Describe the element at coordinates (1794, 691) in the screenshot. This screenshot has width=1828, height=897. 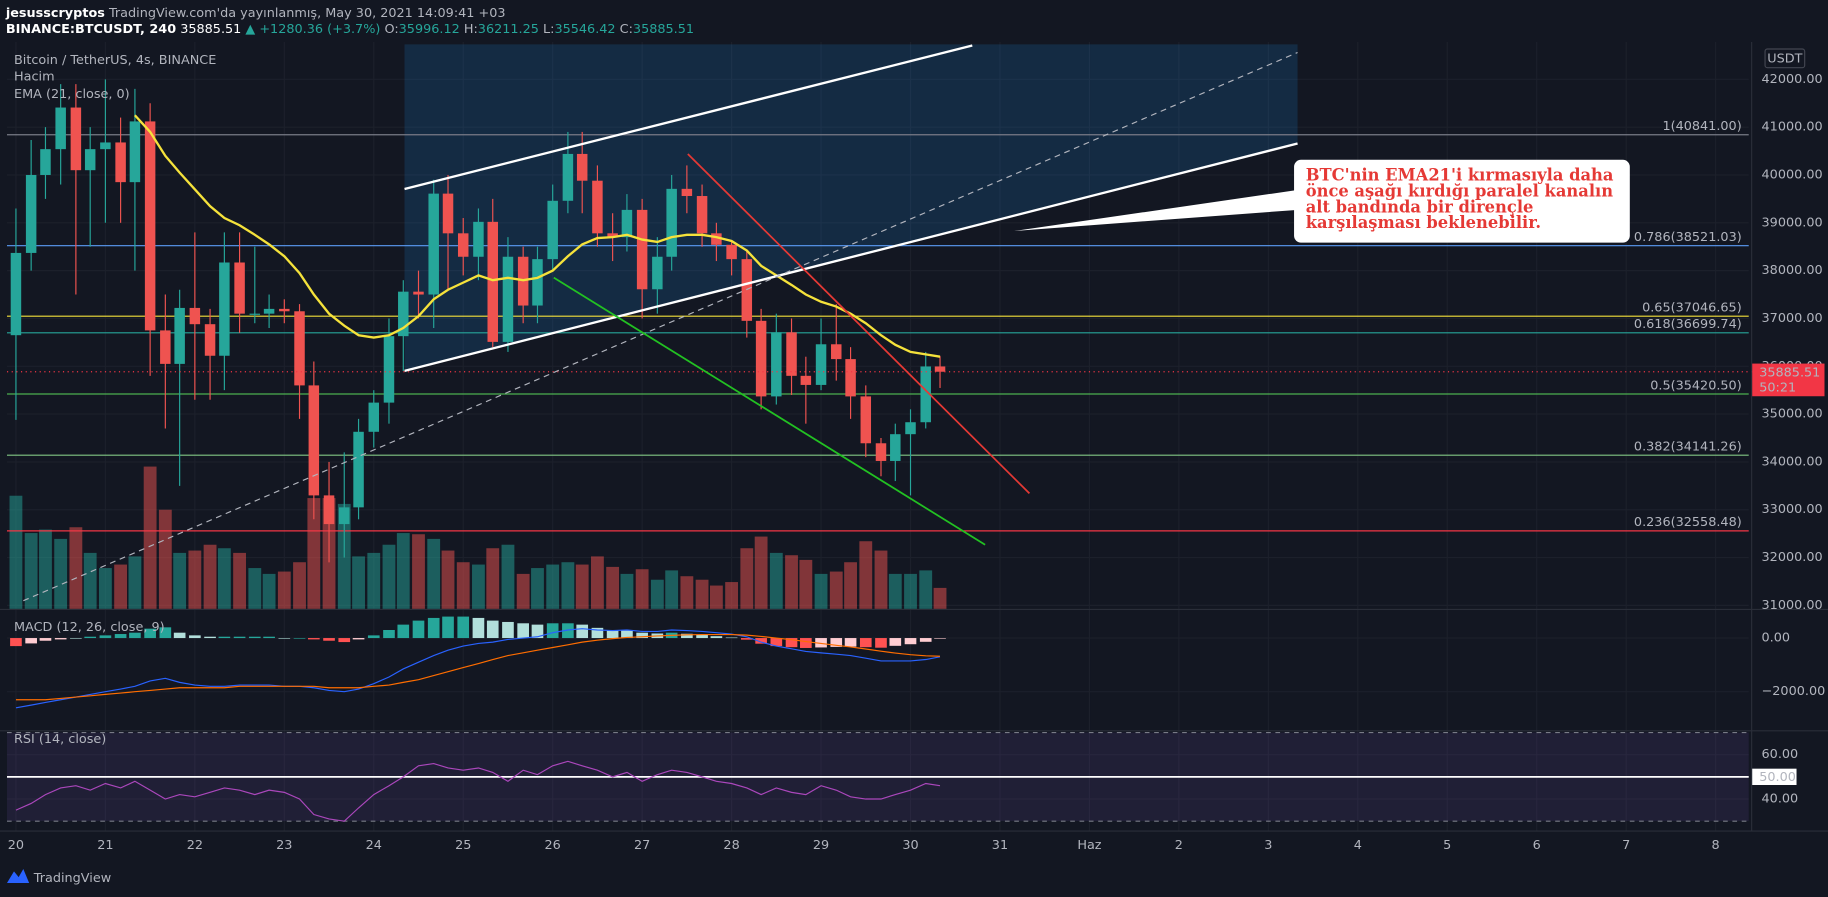
I see `macd-tick-label: −2000.00` at that location.